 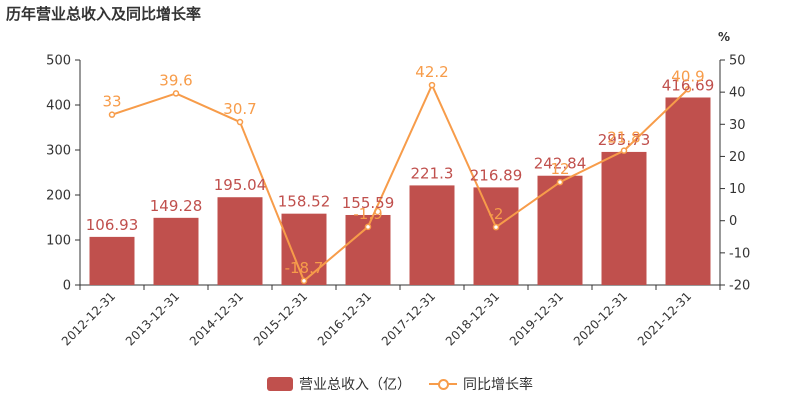 What do you see at coordinates (536, 318) in the screenshot?
I see `x-tick-label: 2019-12-31` at bounding box center [536, 318].